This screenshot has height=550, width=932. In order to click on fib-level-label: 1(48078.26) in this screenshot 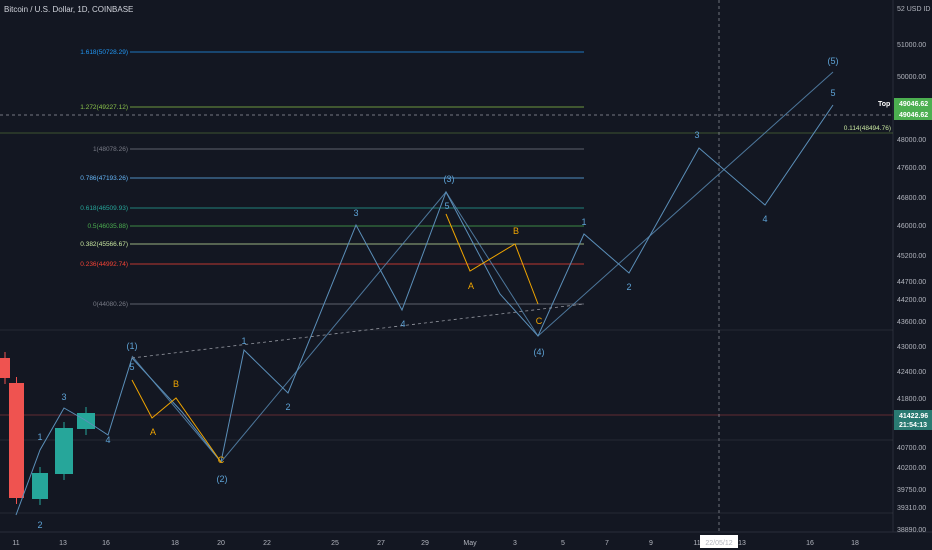, I will do `click(110, 149)`.